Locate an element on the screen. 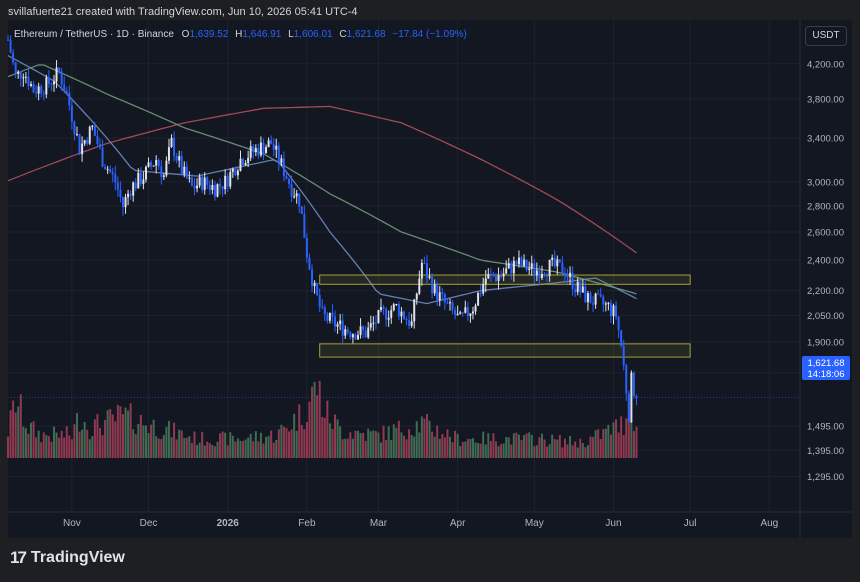 The image size is (860, 582). time-tick-label: Mar is located at coordinates (379, 523).